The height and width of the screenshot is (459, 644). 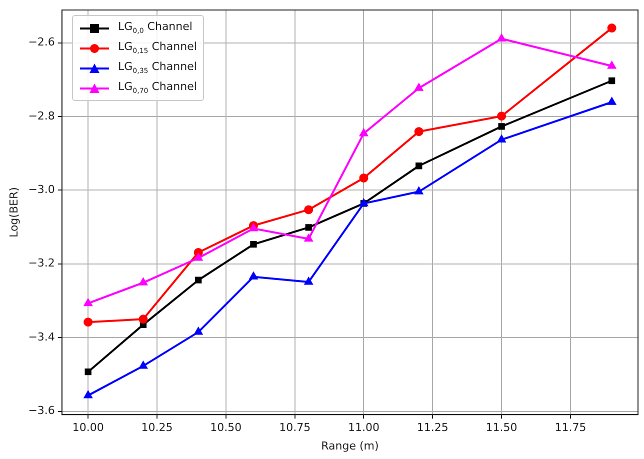 I want to click on x-axis-title: Range (m), so click(x=350, y=445).